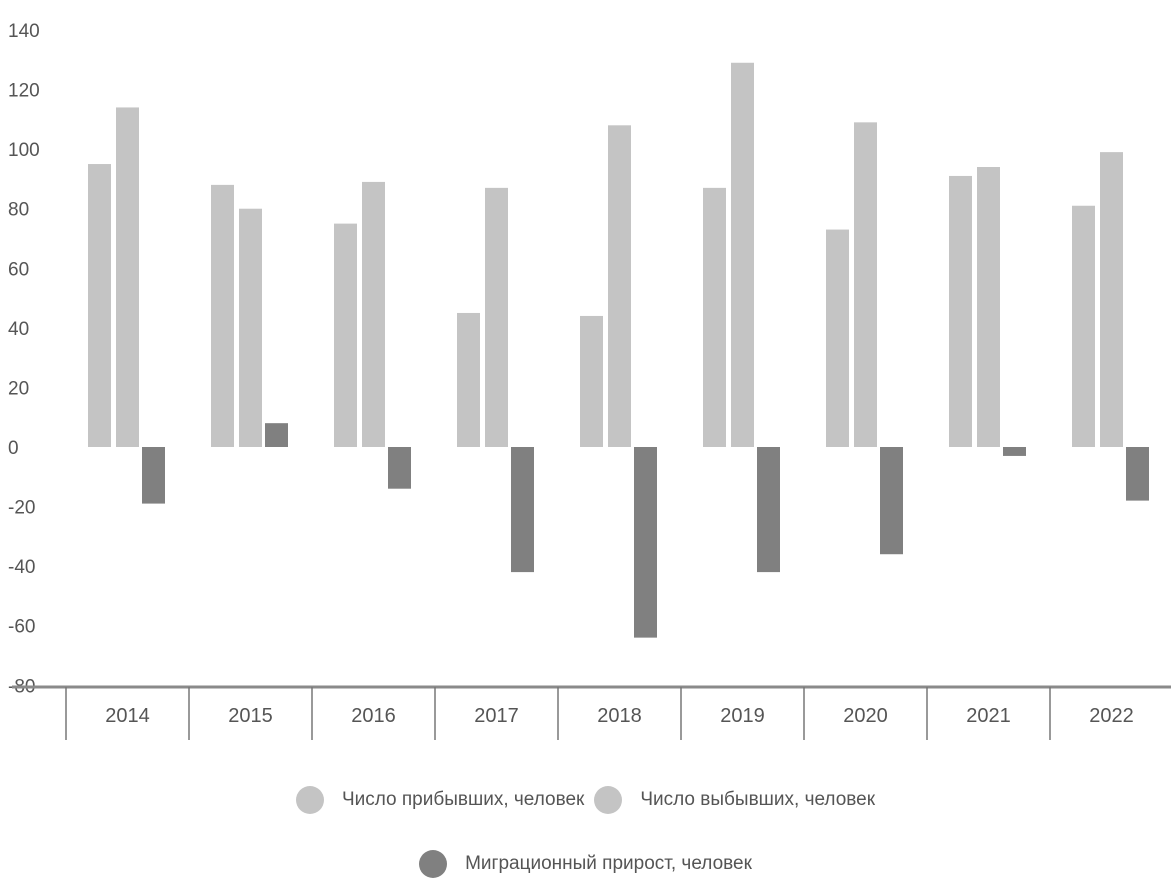 This screenshot has width=1171, height=879. What do you see at coordinates (345, 335) in the screenshot?
I see `bar-arrivals-2016` at bounding box center [345, 335].